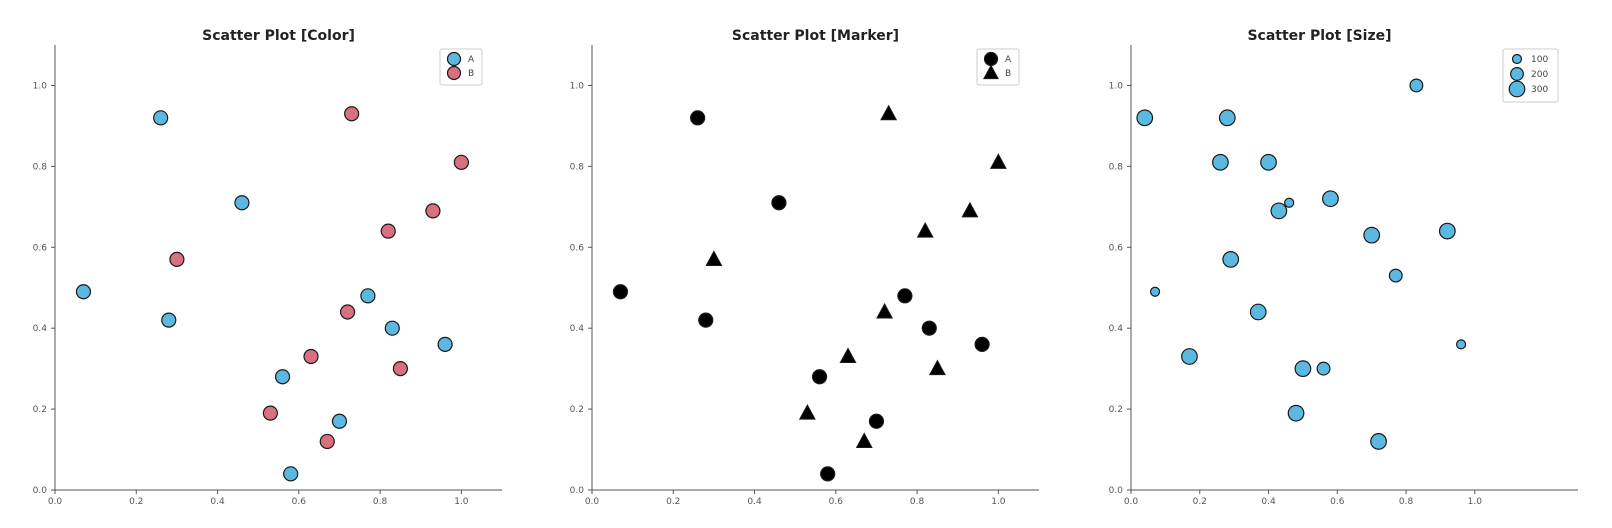 The height and width of the screenshot is (528, 1612). I want to click on legend: AB, so click(461, 67).